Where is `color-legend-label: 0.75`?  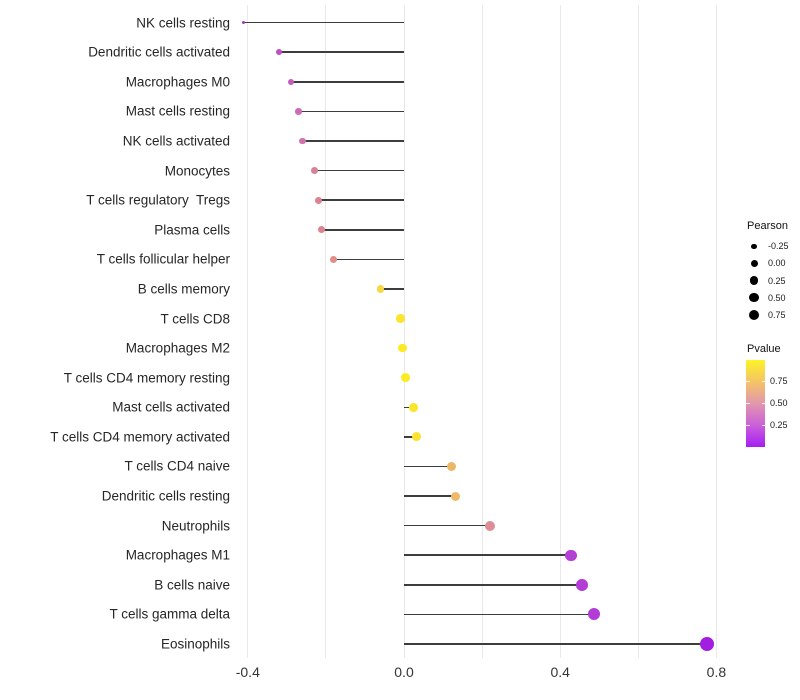
color-legend-label: 0.75 is located at coordinates (779, 381).